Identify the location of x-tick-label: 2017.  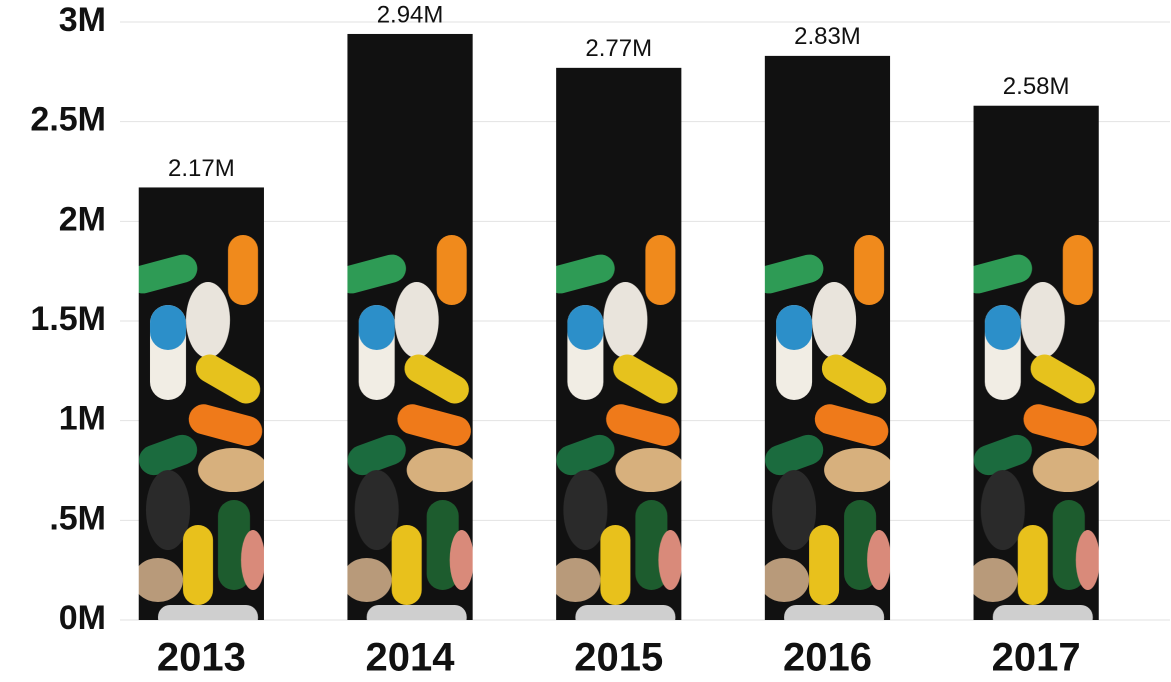
(1036, 658).